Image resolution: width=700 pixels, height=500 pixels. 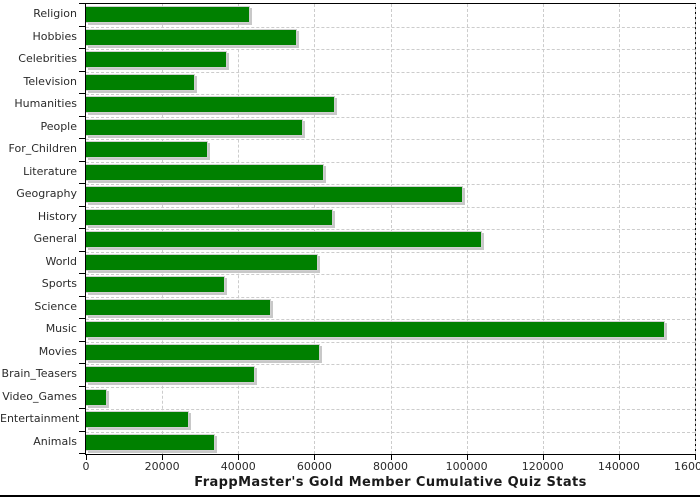 I want to click on category-label-music: Music, so click(x=61, y=328).